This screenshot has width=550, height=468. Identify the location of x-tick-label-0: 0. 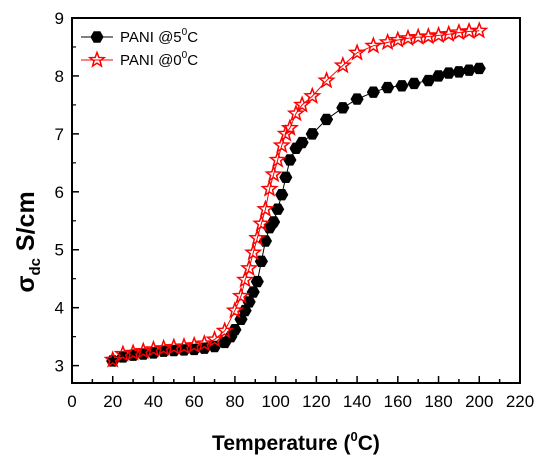
(71, 401).